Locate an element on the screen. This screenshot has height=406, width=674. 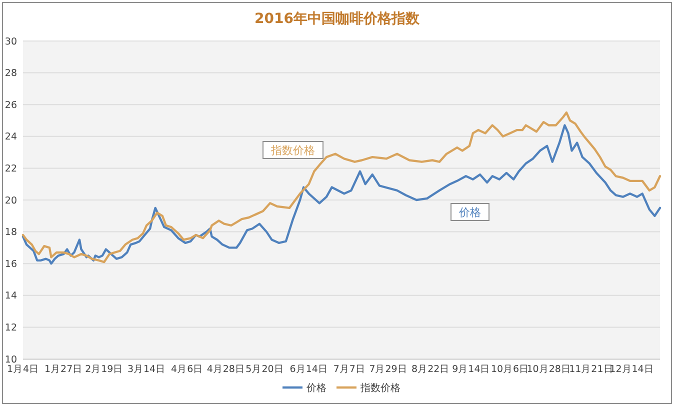
y-tick-label: 16 is located at coordinates (10, 264).